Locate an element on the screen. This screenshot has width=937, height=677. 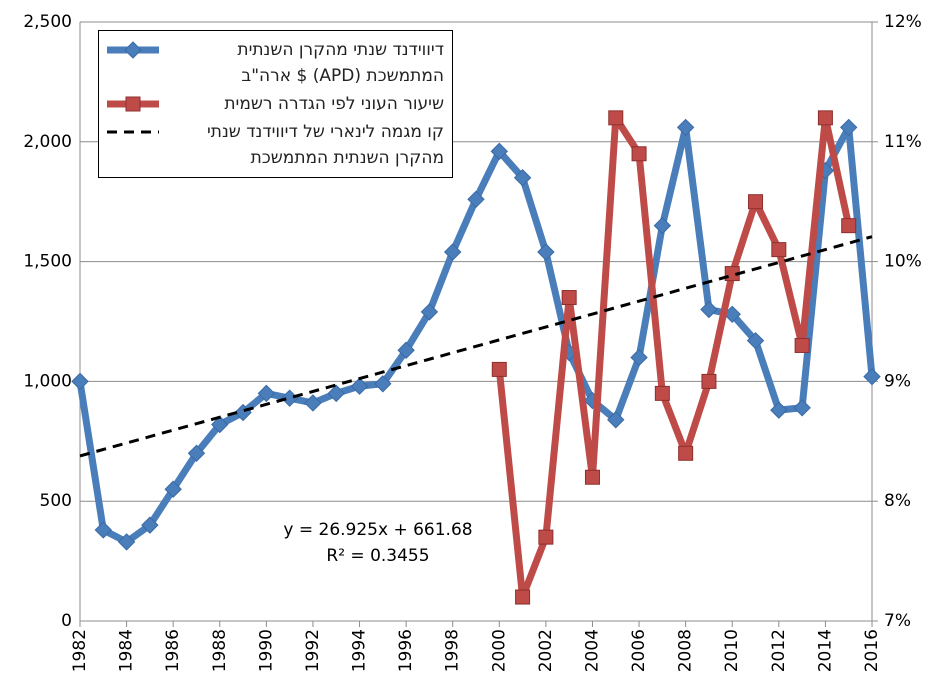
x-tick-label: 1982 is located at coordinates (80, 650).